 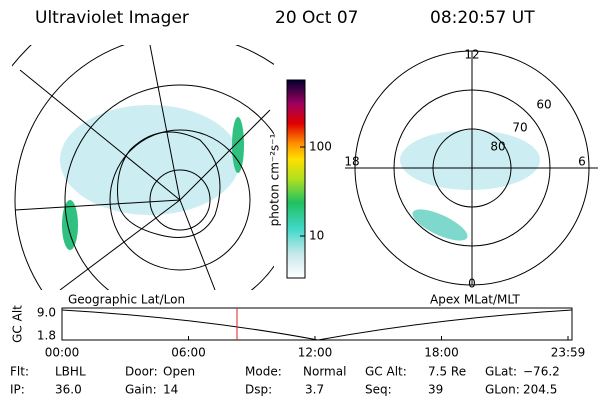 I want to click on mlt-label: 18, so click(x=351, y=162).